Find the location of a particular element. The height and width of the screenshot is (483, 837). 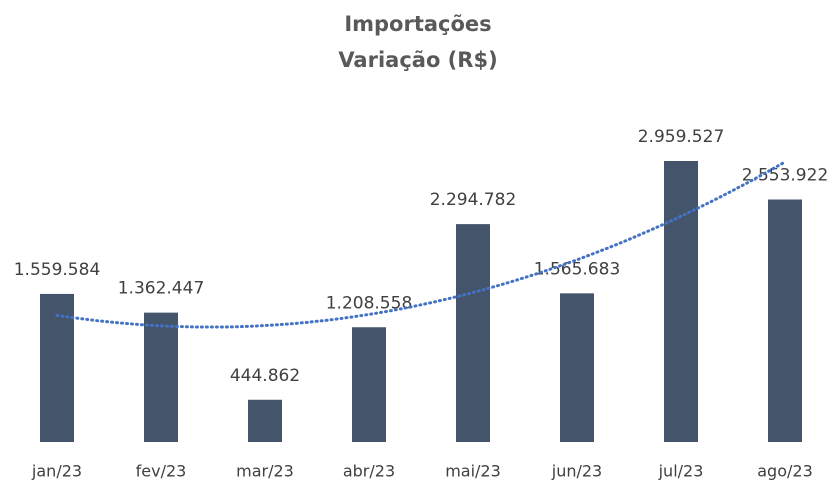

value-label: 2.553.922 is located at coordinates (785, 176).